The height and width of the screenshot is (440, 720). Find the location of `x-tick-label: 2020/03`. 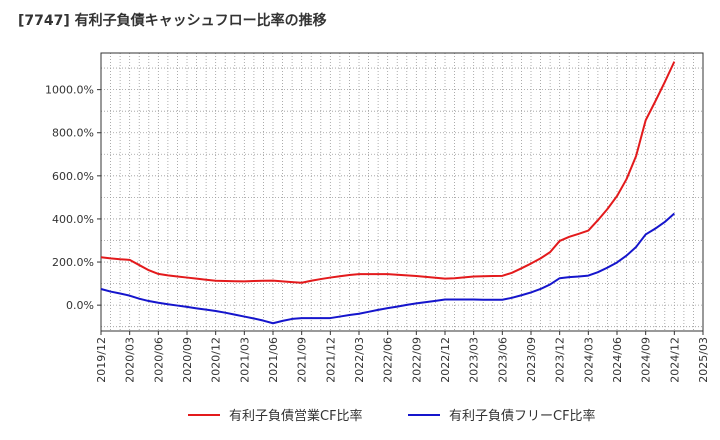

x-tick-label: 2020/03 is located at coordinates (130, 360).